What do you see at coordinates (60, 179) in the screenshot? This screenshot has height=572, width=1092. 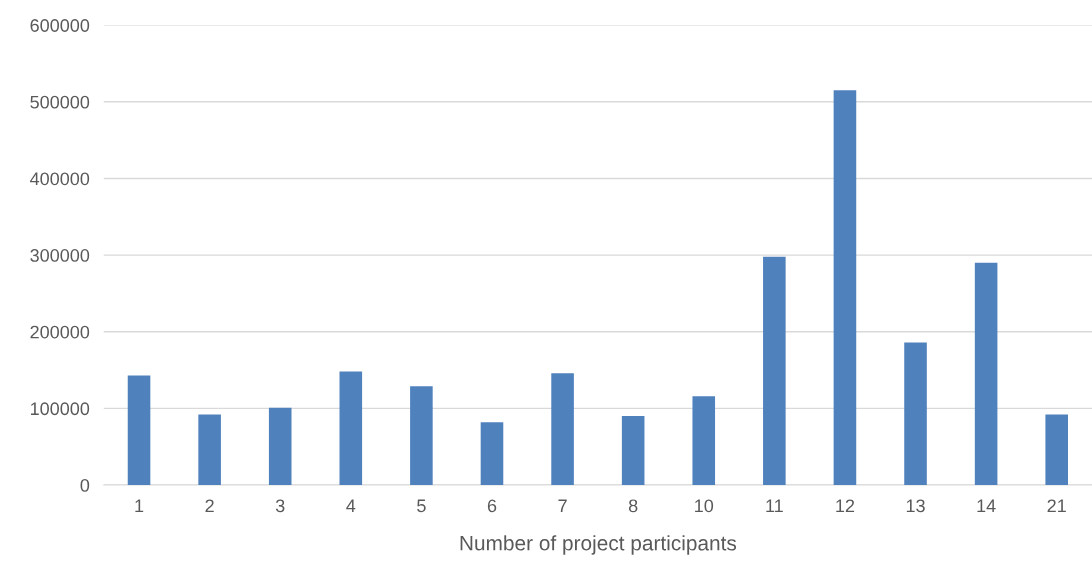 I see `y-tick-label: 400000` at bounding box center [60, 179].